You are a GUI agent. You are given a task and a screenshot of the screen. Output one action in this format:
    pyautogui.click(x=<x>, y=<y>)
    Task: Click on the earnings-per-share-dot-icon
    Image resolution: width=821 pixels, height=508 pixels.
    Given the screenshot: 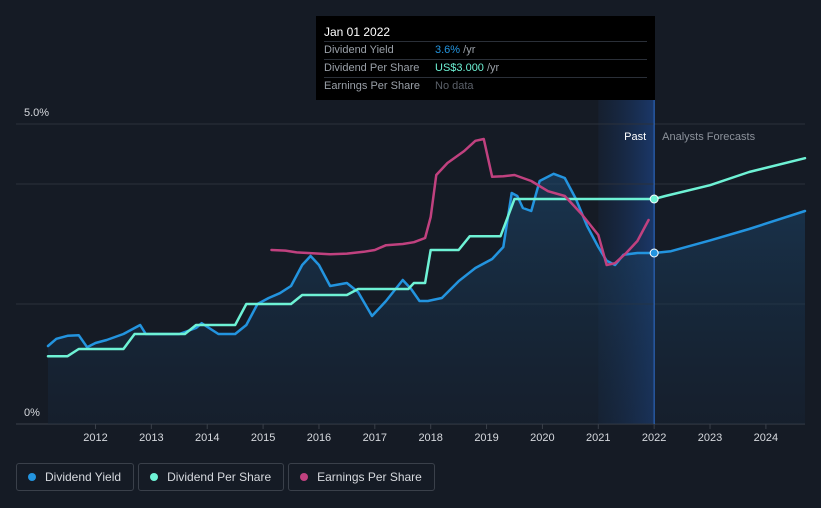 What is the action you would take?
    pyautogui.click(x=304, y=477)
    